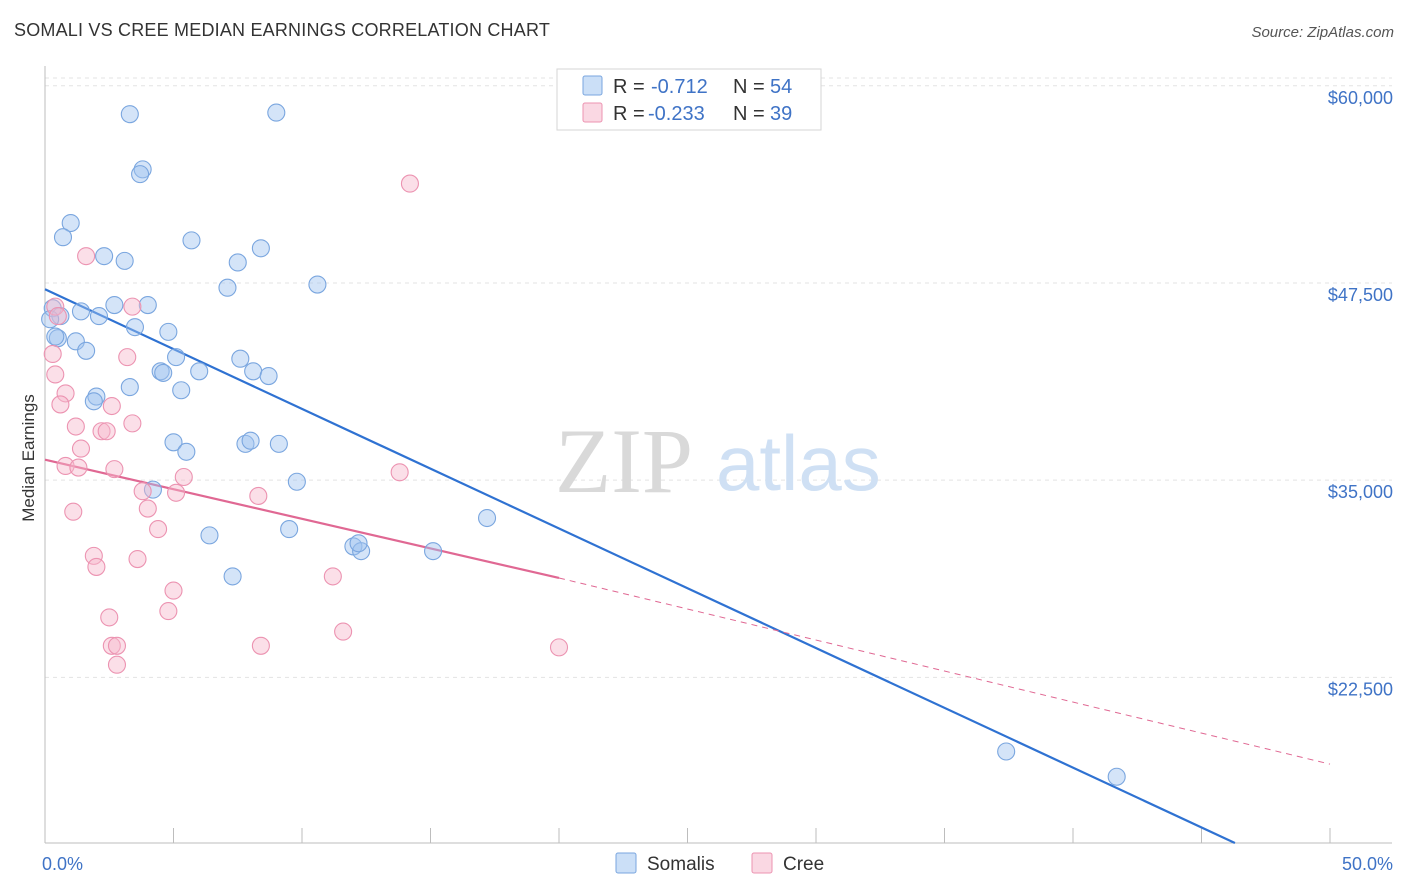 The height and width of the screenshot is (892, 1406). Describe the element at coordinates (679, 87) in the screenshot. I see `legend-r-value: -0.712` at that location.